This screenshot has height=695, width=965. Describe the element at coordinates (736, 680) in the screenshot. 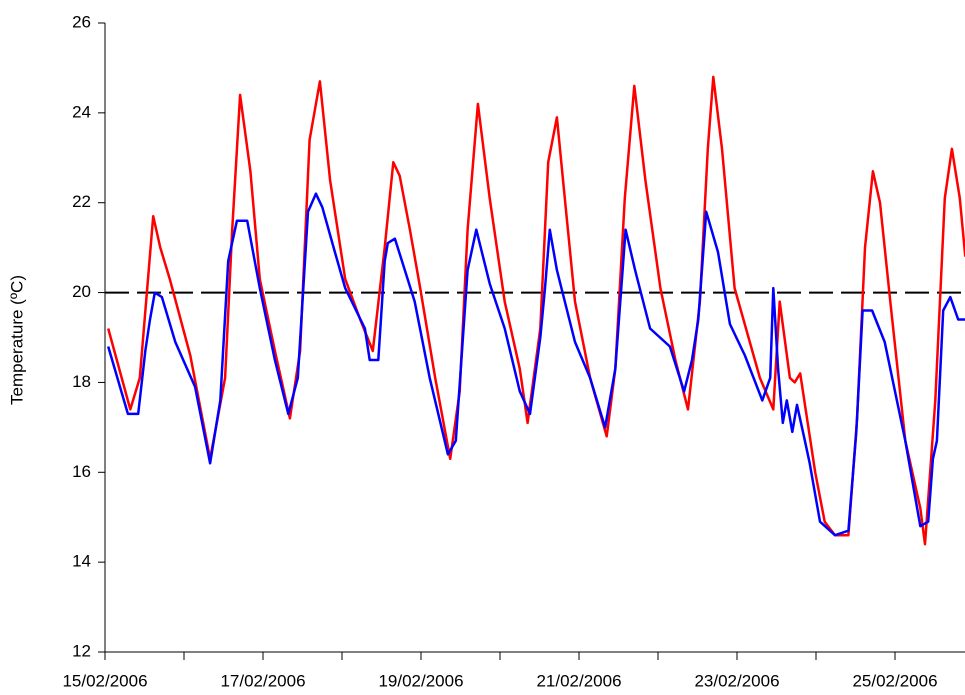

I see `x-tick-label: 23/02/2006` at that location.